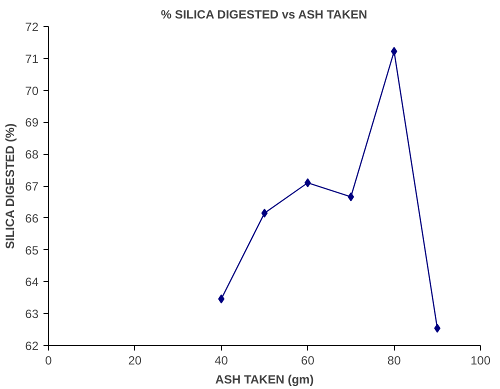  I want to click on y-tick-label: 72, so click(32, 27).